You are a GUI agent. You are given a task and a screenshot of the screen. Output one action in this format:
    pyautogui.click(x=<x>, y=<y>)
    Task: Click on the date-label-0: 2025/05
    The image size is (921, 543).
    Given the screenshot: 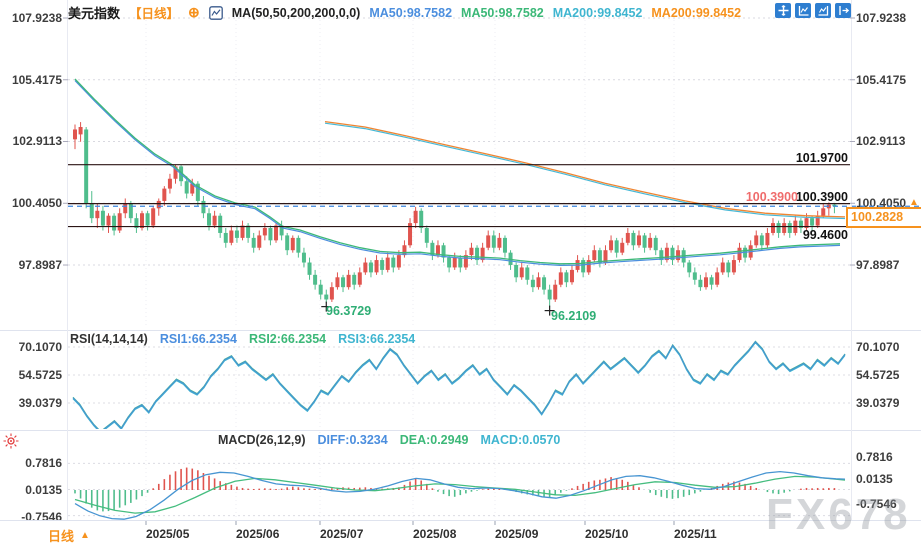 What is the action you would take?
    pyautogui.click(x=168, y=534)
    